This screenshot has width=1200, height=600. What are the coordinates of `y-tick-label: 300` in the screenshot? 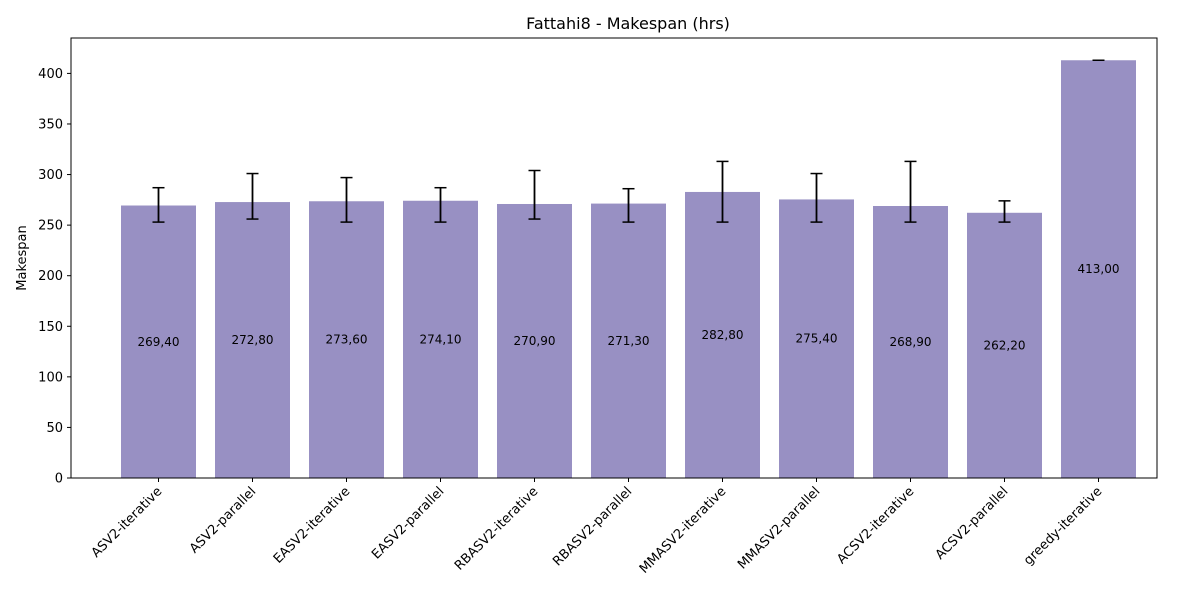 It's located at (50, 175).